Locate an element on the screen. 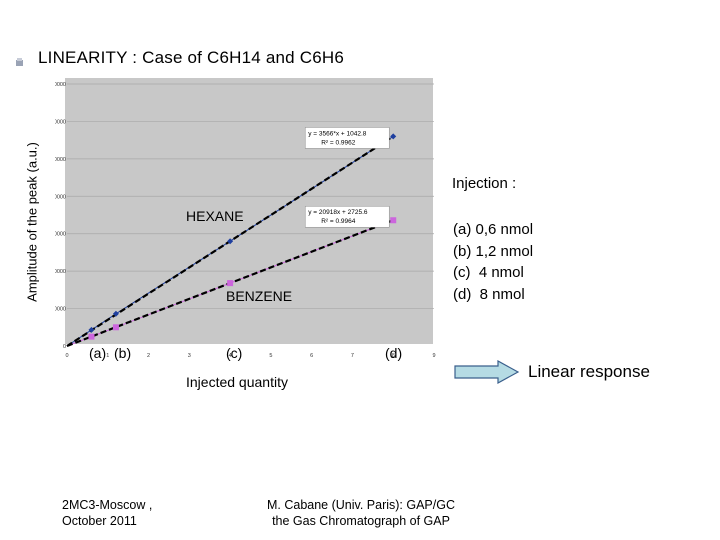 The width and height of the screenshot is (720, 540). footer-event-line: 2MC3-Moscow , is located at coordinates (107, 505).